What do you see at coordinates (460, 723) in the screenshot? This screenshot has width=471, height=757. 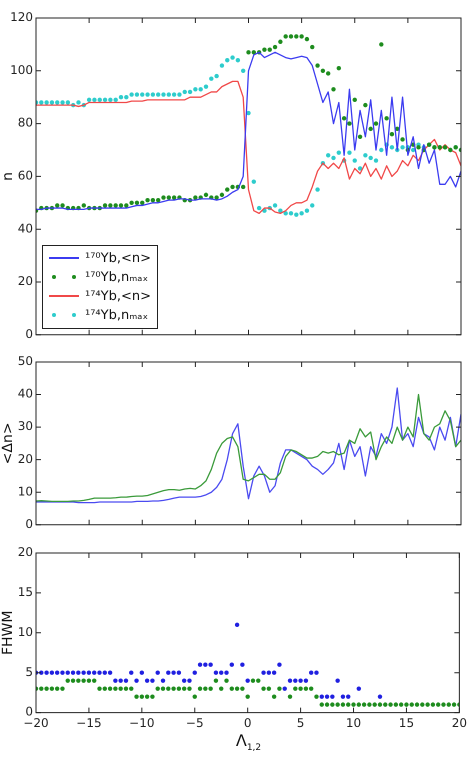 I see `x-tick-label: 20` at bounding box center [460, 723].